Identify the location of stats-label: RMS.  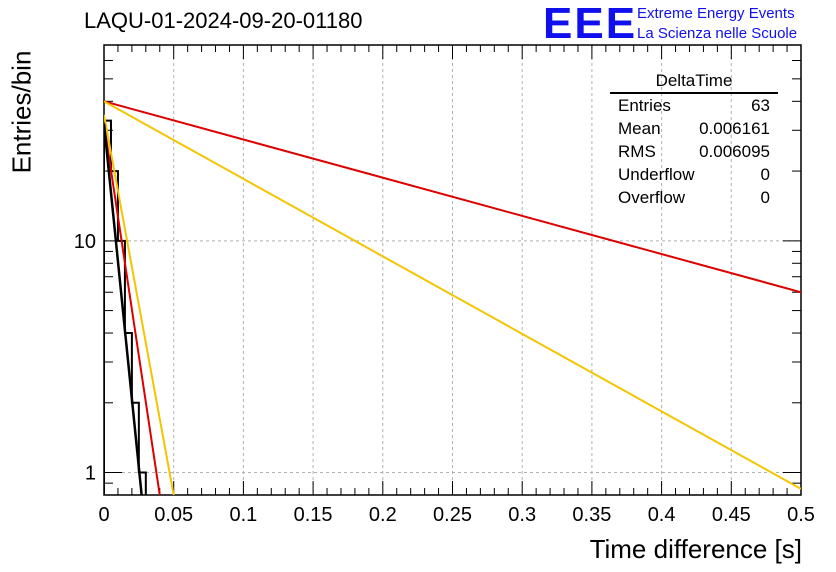
(637, 151).